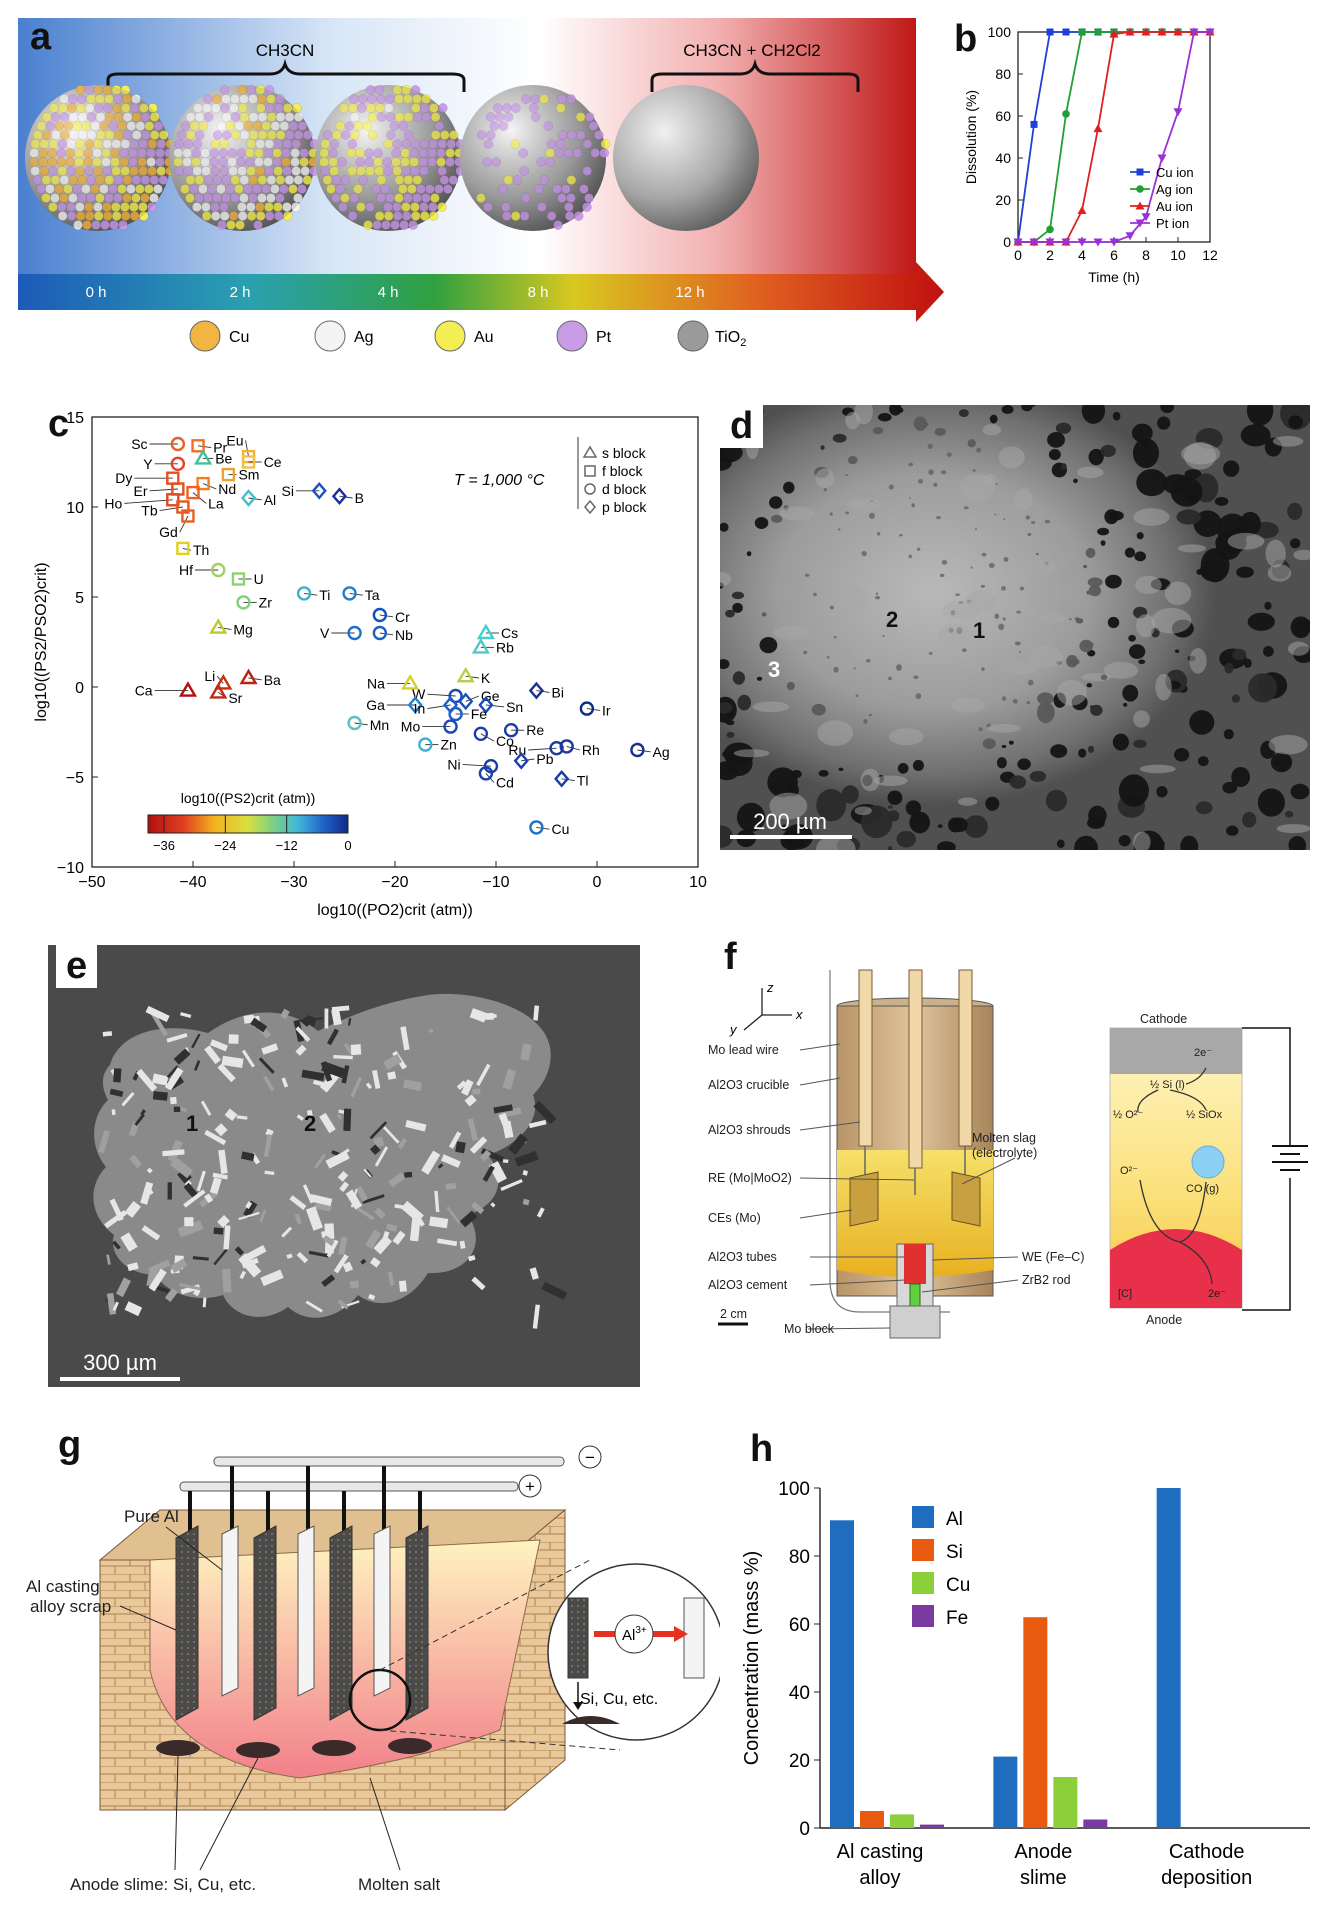  I want to click on point-Be, so click(203, 457).